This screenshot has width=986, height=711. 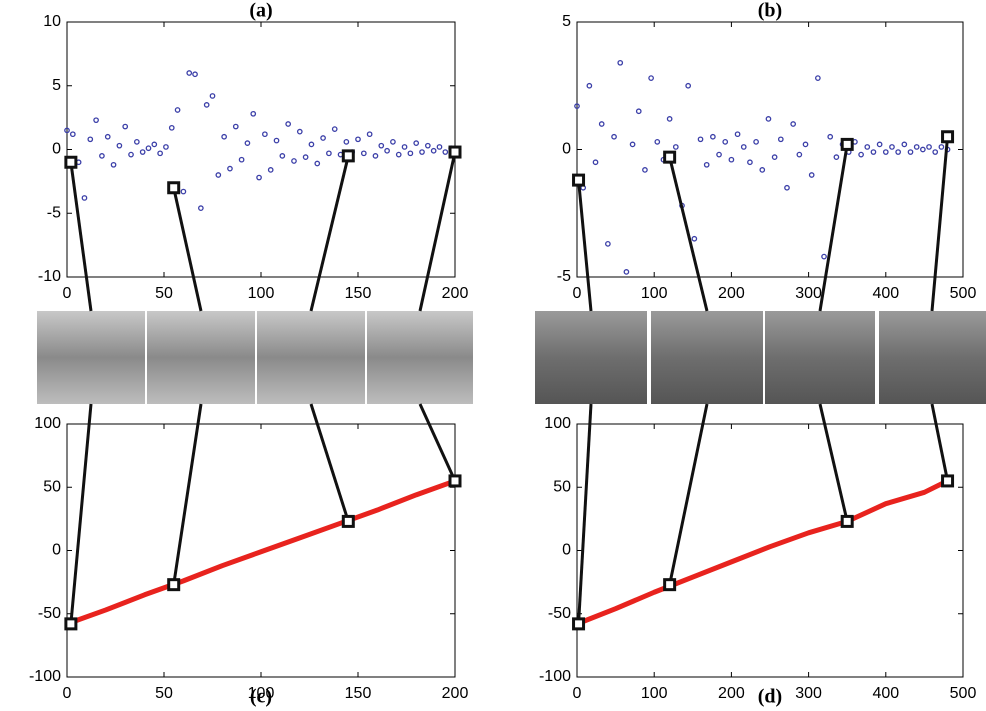 I want to click on panel-title: (a), so click(x=260, y=11).